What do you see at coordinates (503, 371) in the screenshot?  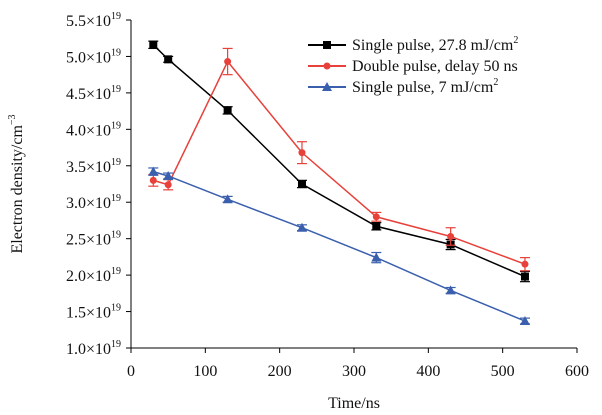 I see `x-tick-label: 500` at bounding box center [503, 371].